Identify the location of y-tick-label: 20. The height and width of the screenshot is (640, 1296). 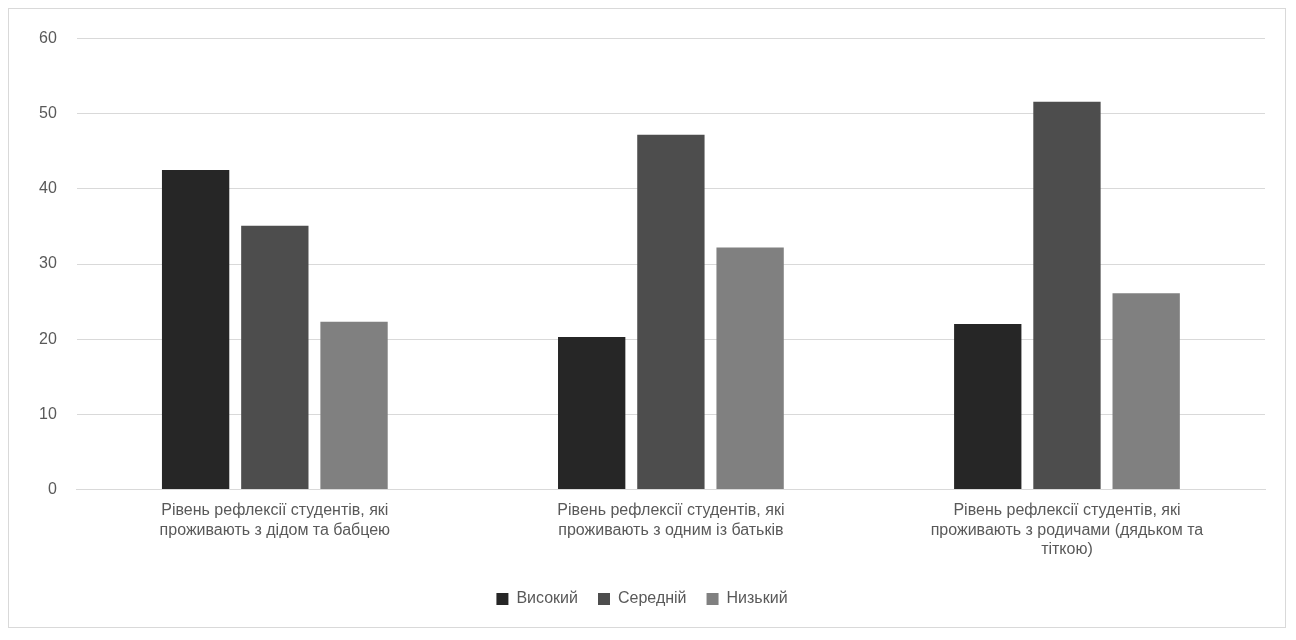
(48, 338).